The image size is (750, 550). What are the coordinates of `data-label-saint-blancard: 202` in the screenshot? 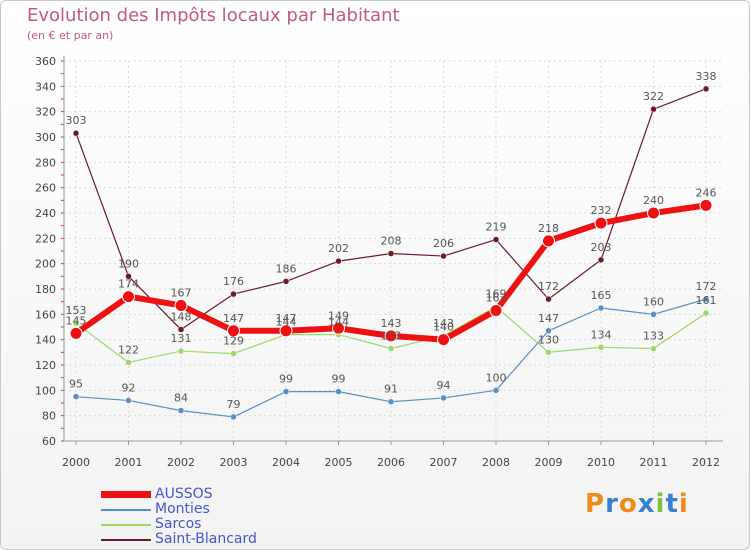 It's located at (338, 248).